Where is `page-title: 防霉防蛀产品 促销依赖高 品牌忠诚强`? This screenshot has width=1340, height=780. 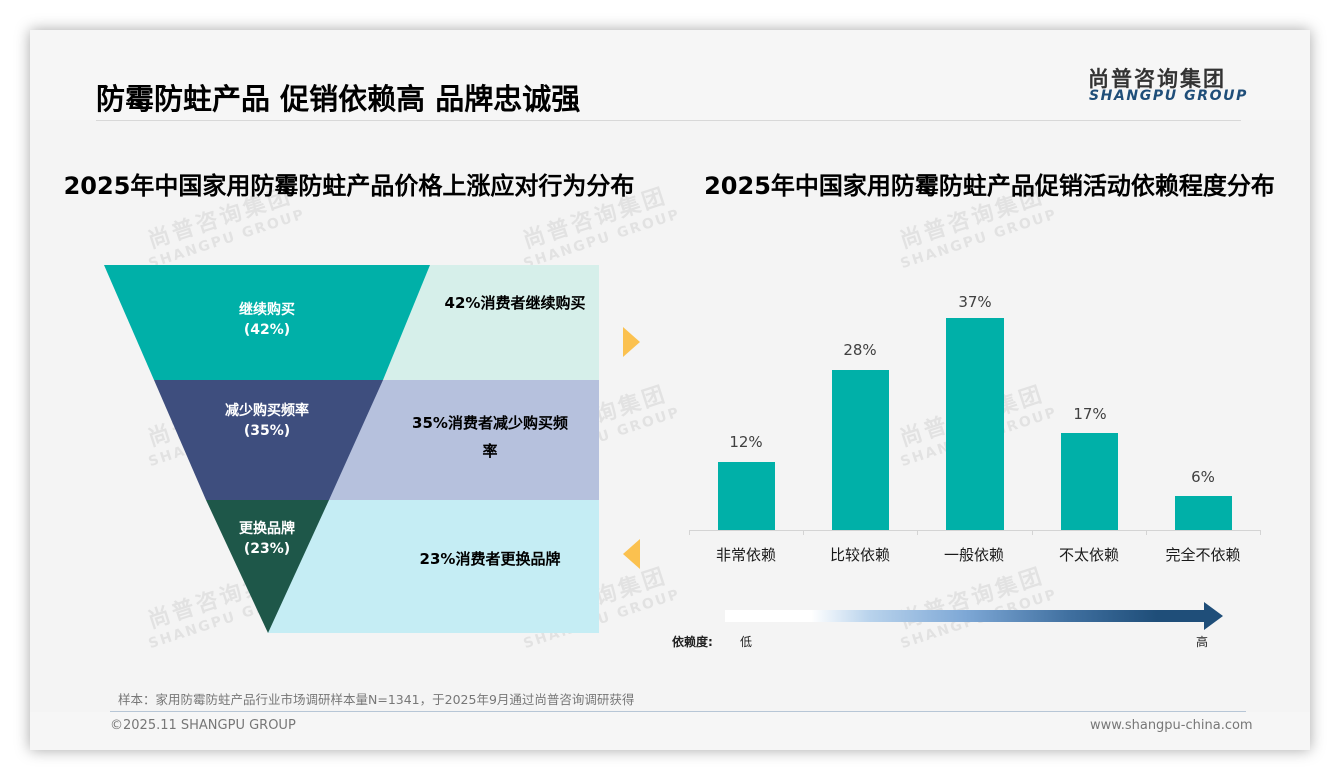 page-title: 防霉防蛀产品 促销依赖高 品牌忠诚强 is located at coordinates (338, 99).